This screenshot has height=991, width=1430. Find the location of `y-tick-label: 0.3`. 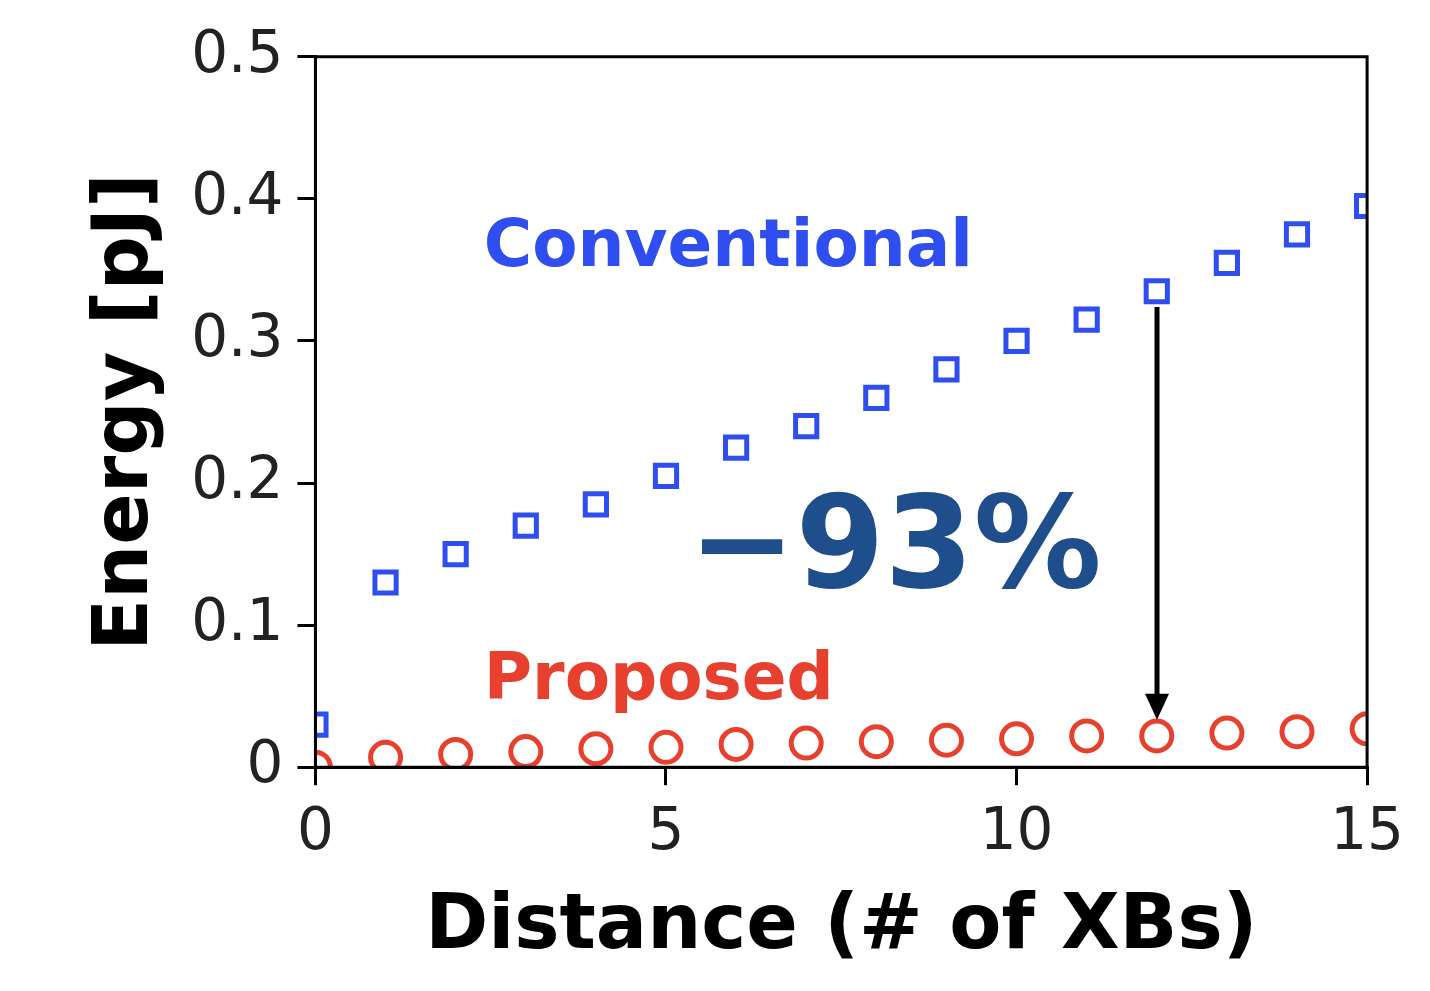

y-tick-label: 0.3 is located at coordinates (237, 336).